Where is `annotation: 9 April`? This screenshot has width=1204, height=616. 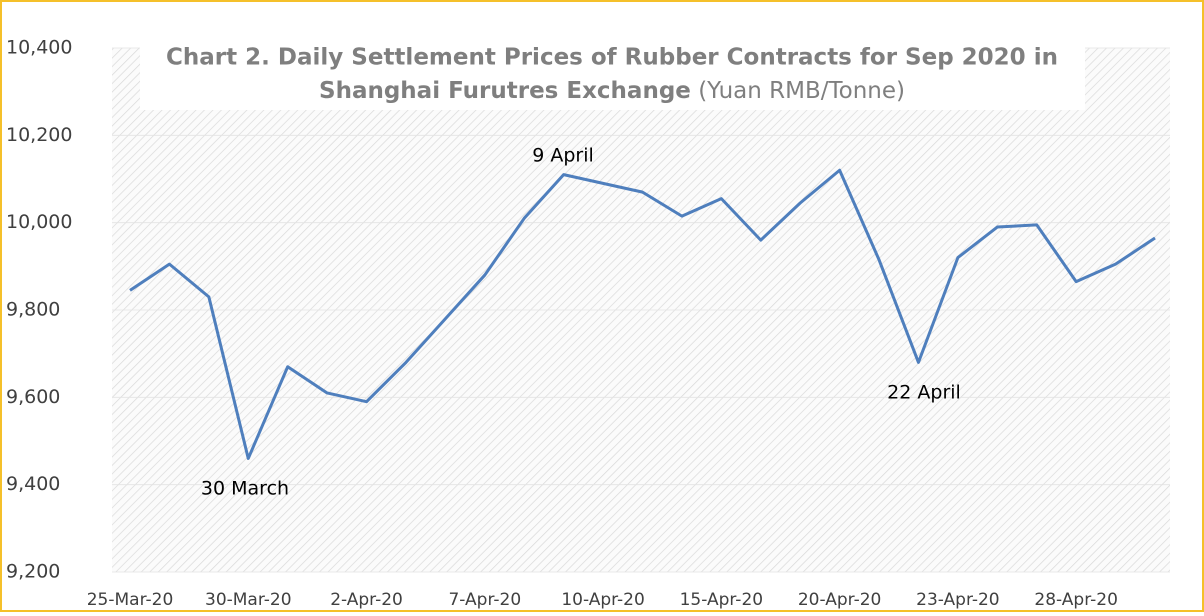 annotation: 9 April is located at coordinates (563, 156).